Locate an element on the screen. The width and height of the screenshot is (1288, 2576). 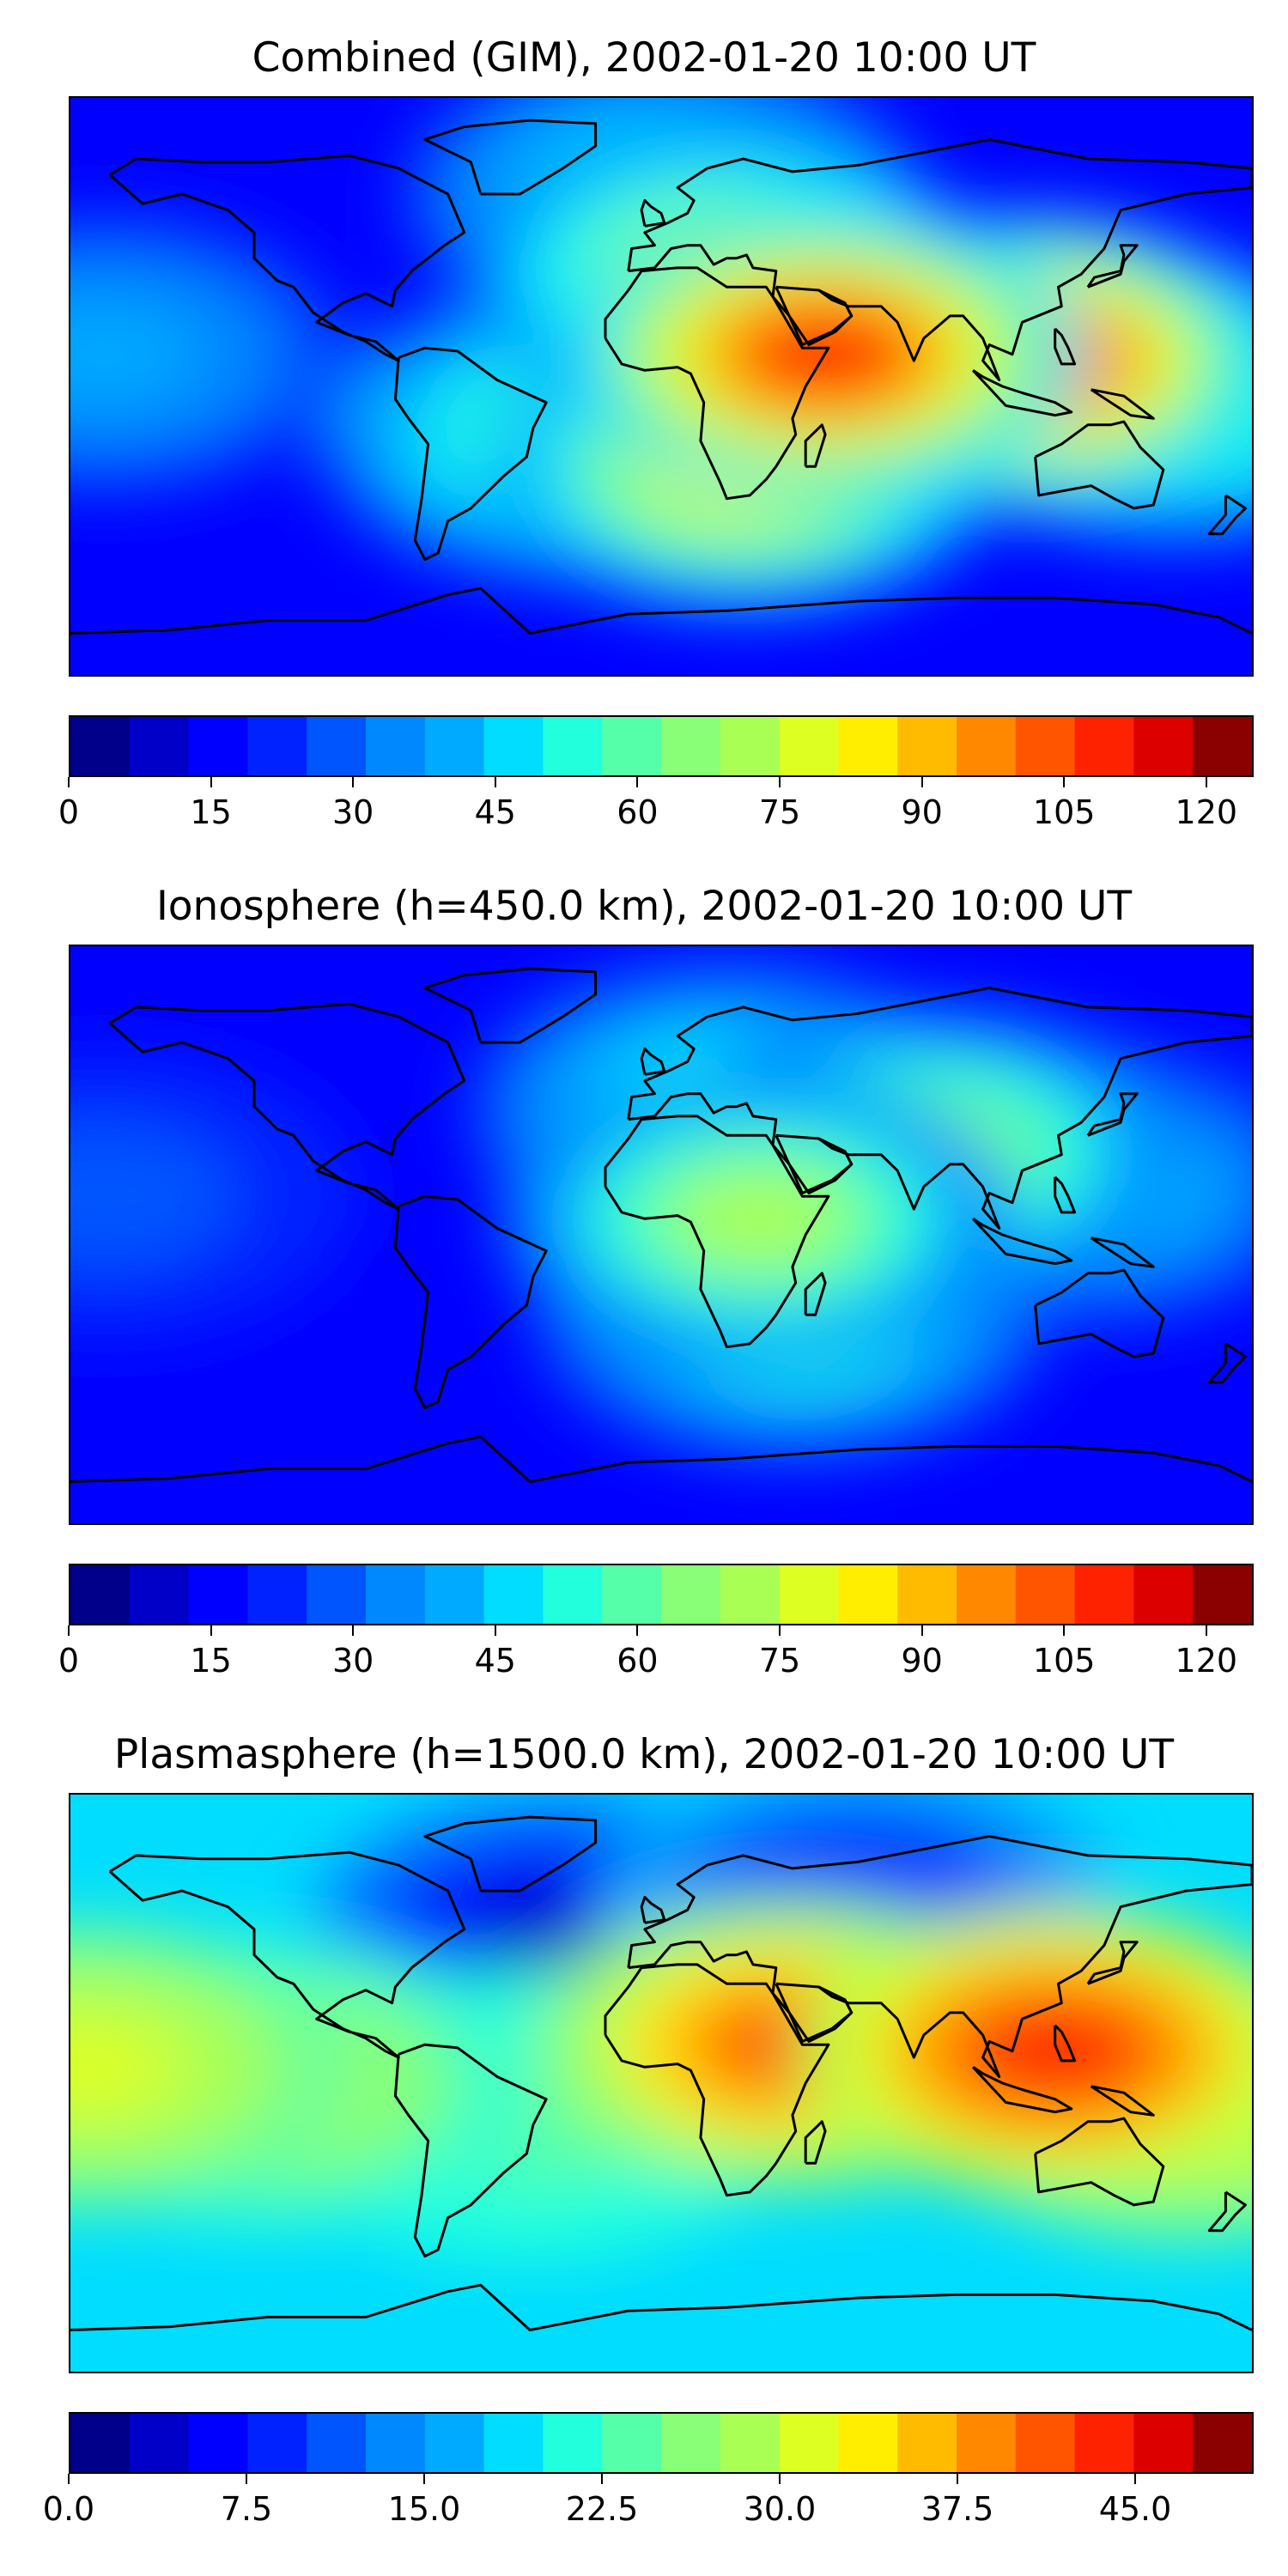
panel-2-colorbar-ticks: 0 15 30 45 60 75 90 105 120 is located at coordinates (656, 1653).